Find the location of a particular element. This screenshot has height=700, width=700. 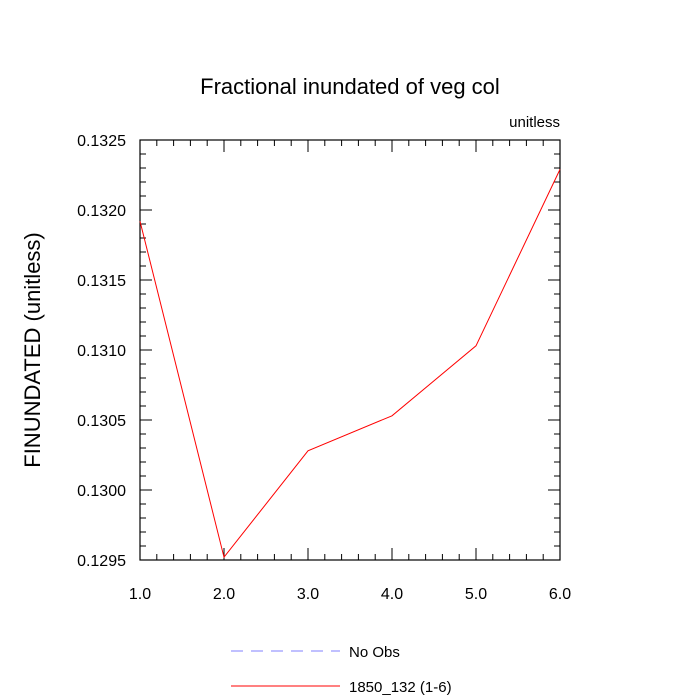

y-axis-label: FINUNDATED (unitless) is located at coordinates (32, 350).